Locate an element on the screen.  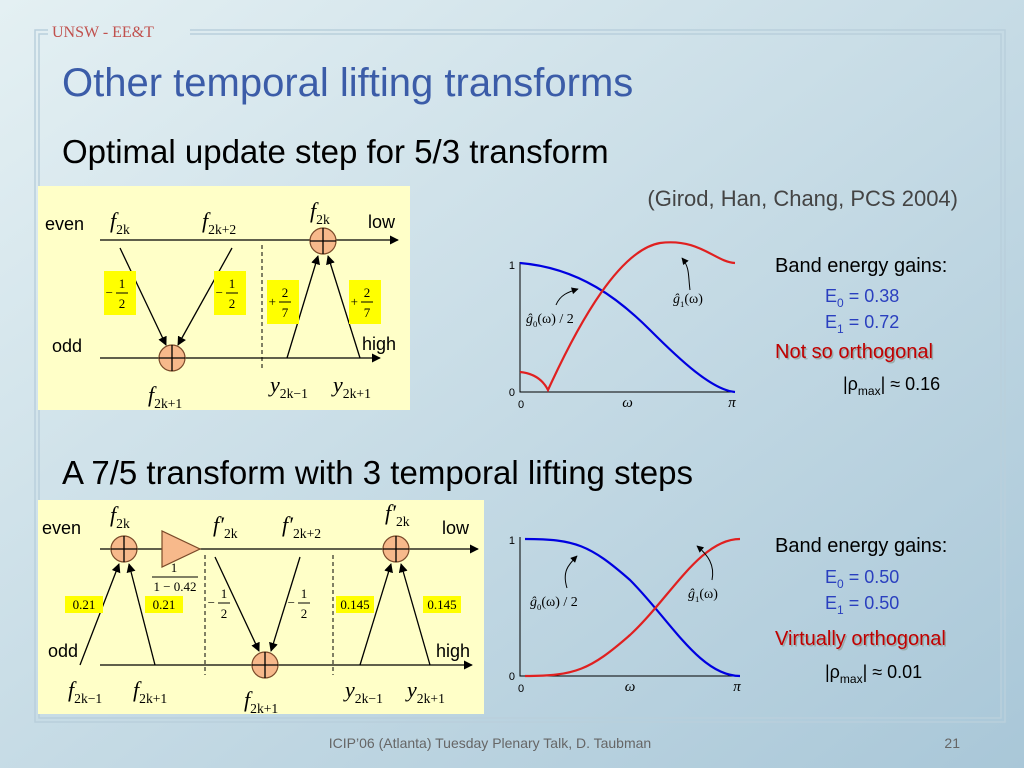
port-label: low is located at coordinates (456, 528).